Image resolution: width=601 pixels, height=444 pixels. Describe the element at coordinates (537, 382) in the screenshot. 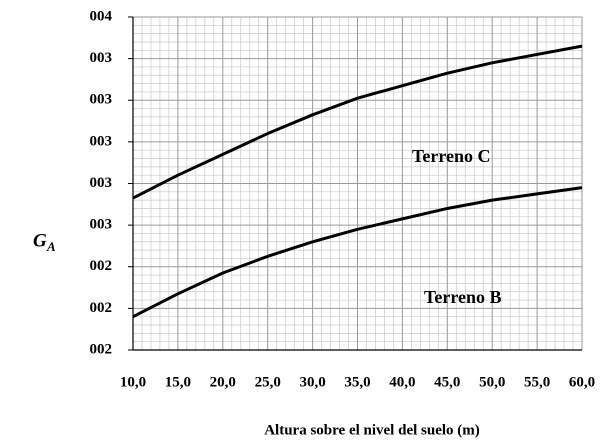

I see `x-tick-label: 55,0` at that location.